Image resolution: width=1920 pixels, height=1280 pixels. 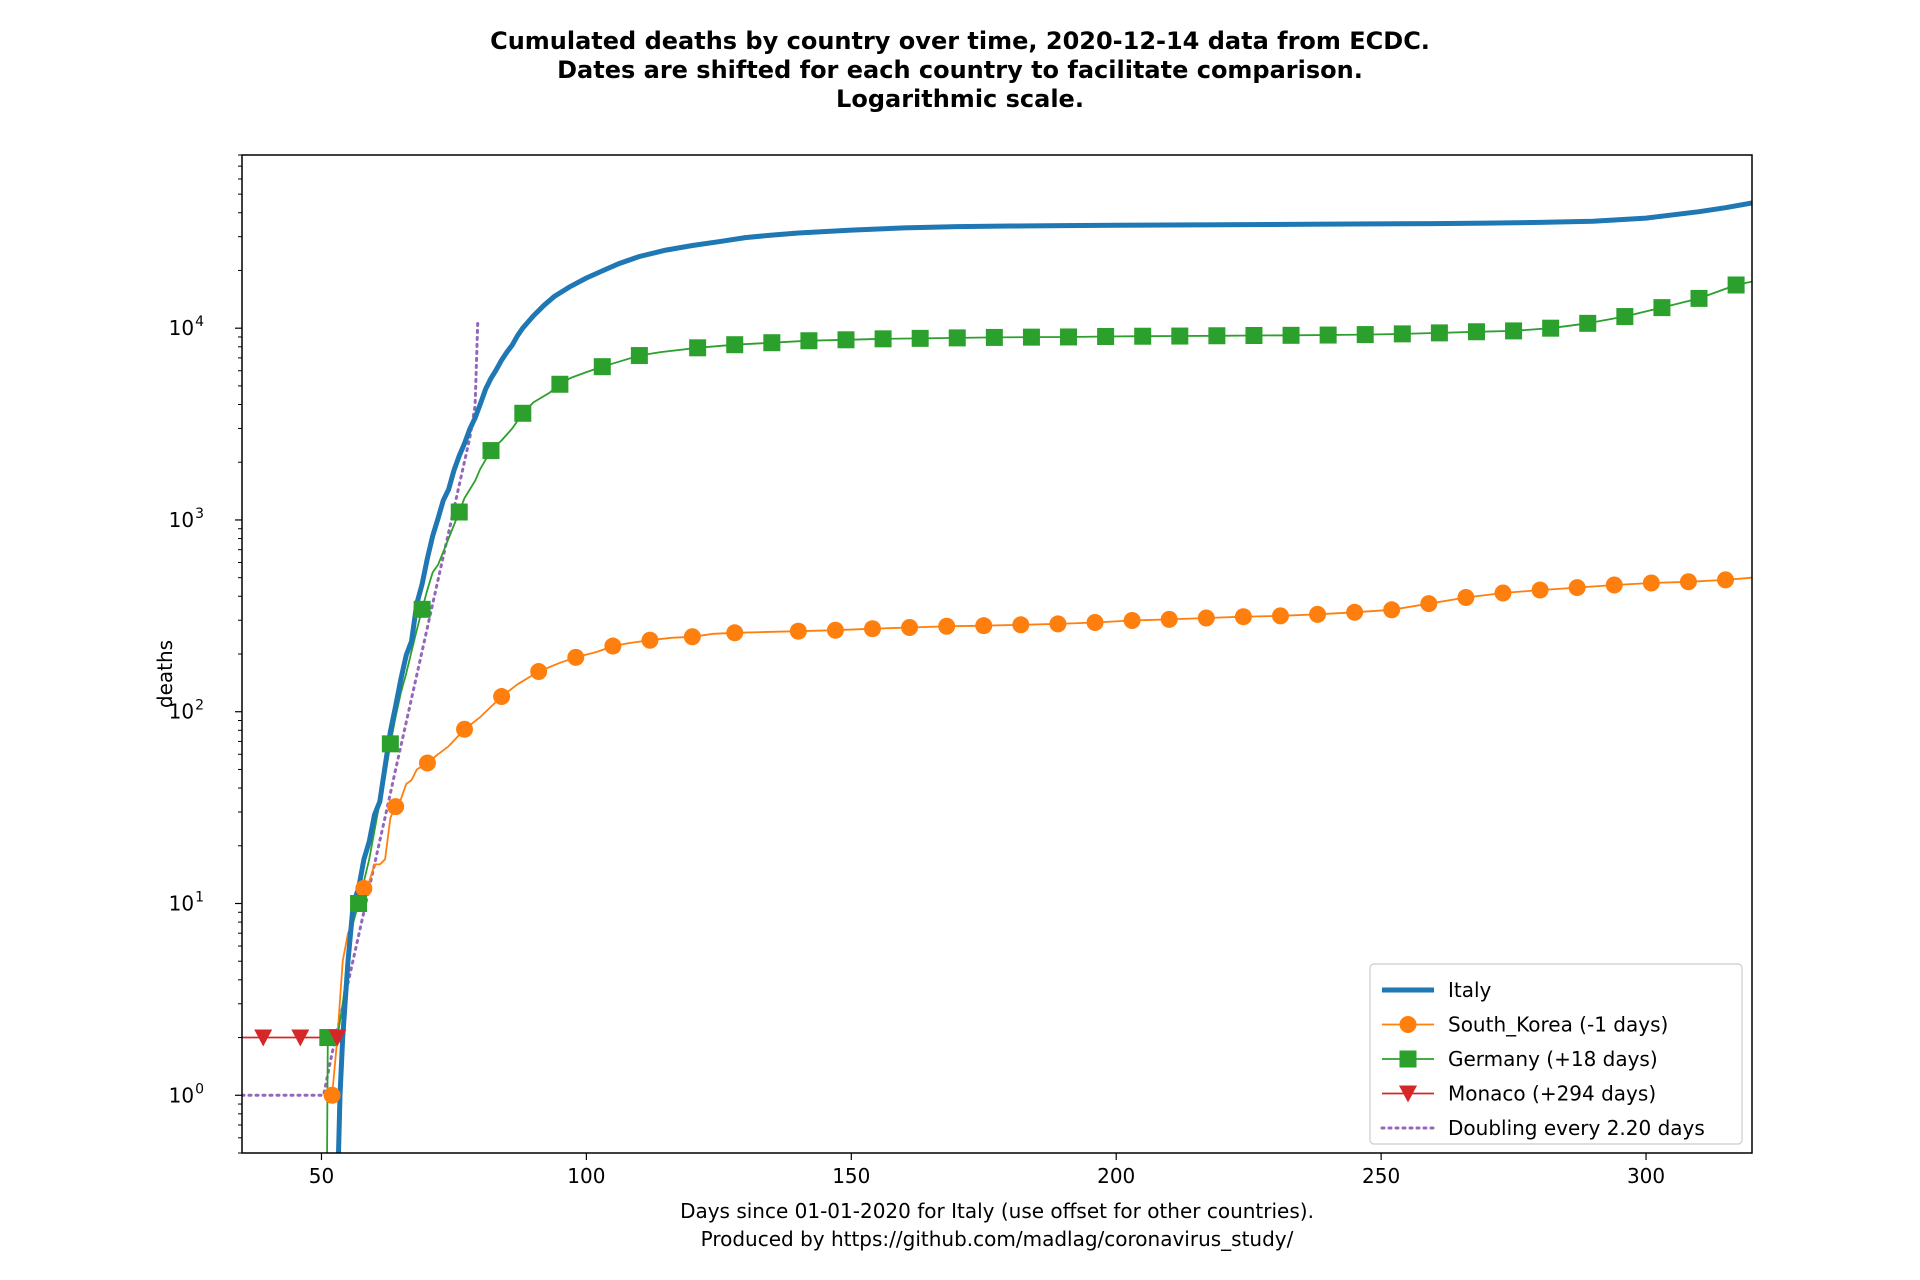 What do you see at coordinates (1552, 1094) in the screenshot?
I see `legend-label: Monaco (+294 days)` at bounding box center [1552, 1094].